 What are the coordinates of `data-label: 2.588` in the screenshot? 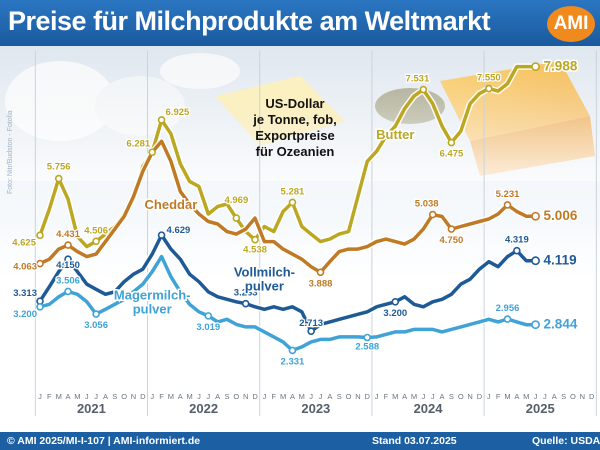 It's located at (367, 347).